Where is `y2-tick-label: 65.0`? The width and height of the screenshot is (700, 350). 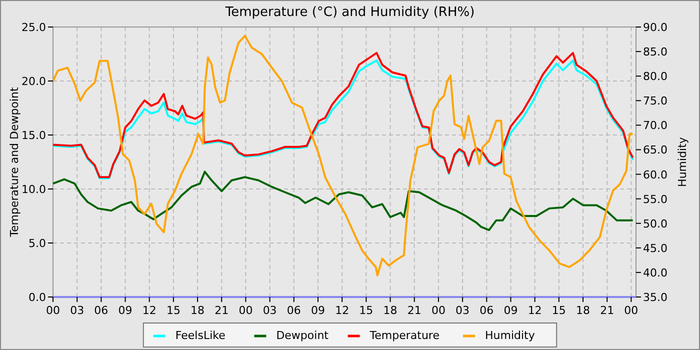 y2-tick-label: 65.0 is located at coordinates (655, 150).